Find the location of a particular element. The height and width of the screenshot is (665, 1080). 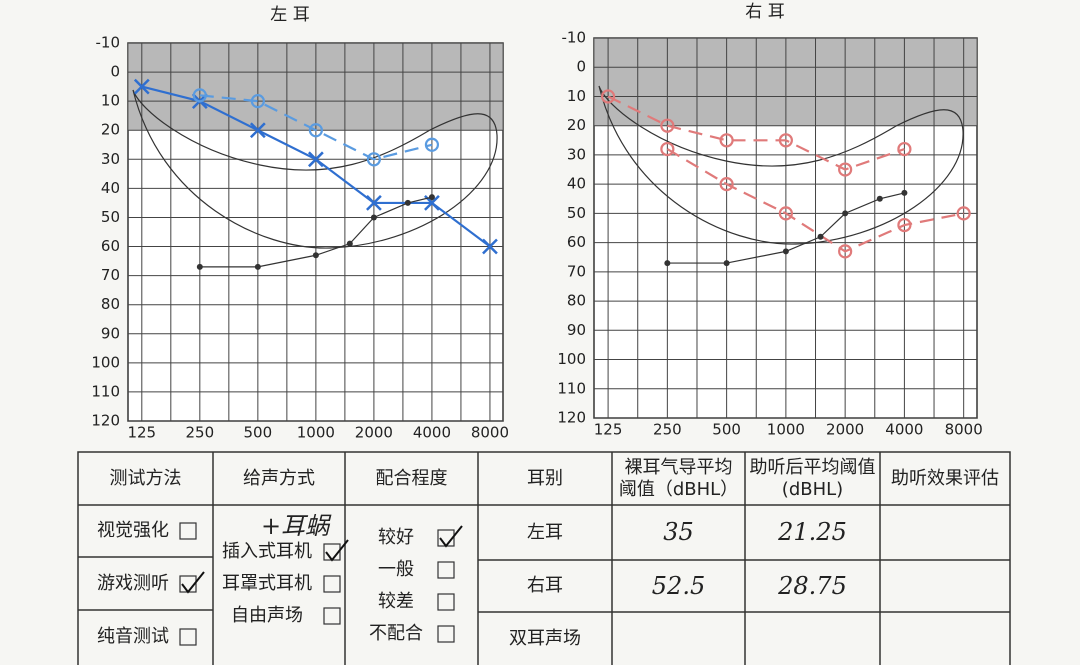

y-tick-label: 30 is located at coordinates (110, 159).